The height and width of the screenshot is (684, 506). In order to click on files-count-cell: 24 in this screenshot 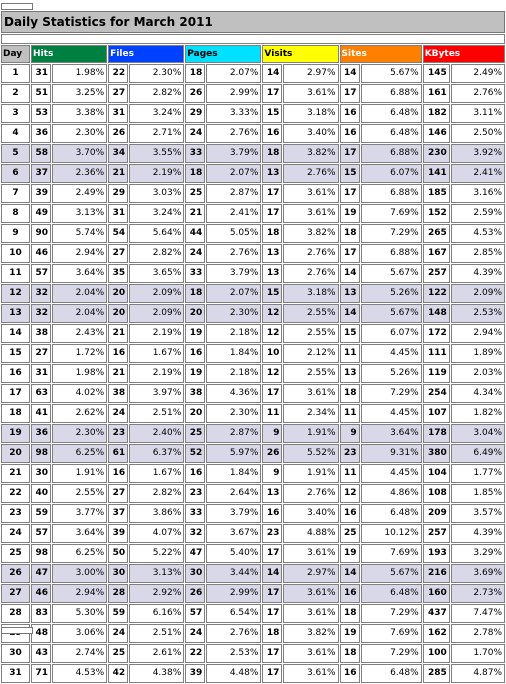, I will do `click(118, 413)`.